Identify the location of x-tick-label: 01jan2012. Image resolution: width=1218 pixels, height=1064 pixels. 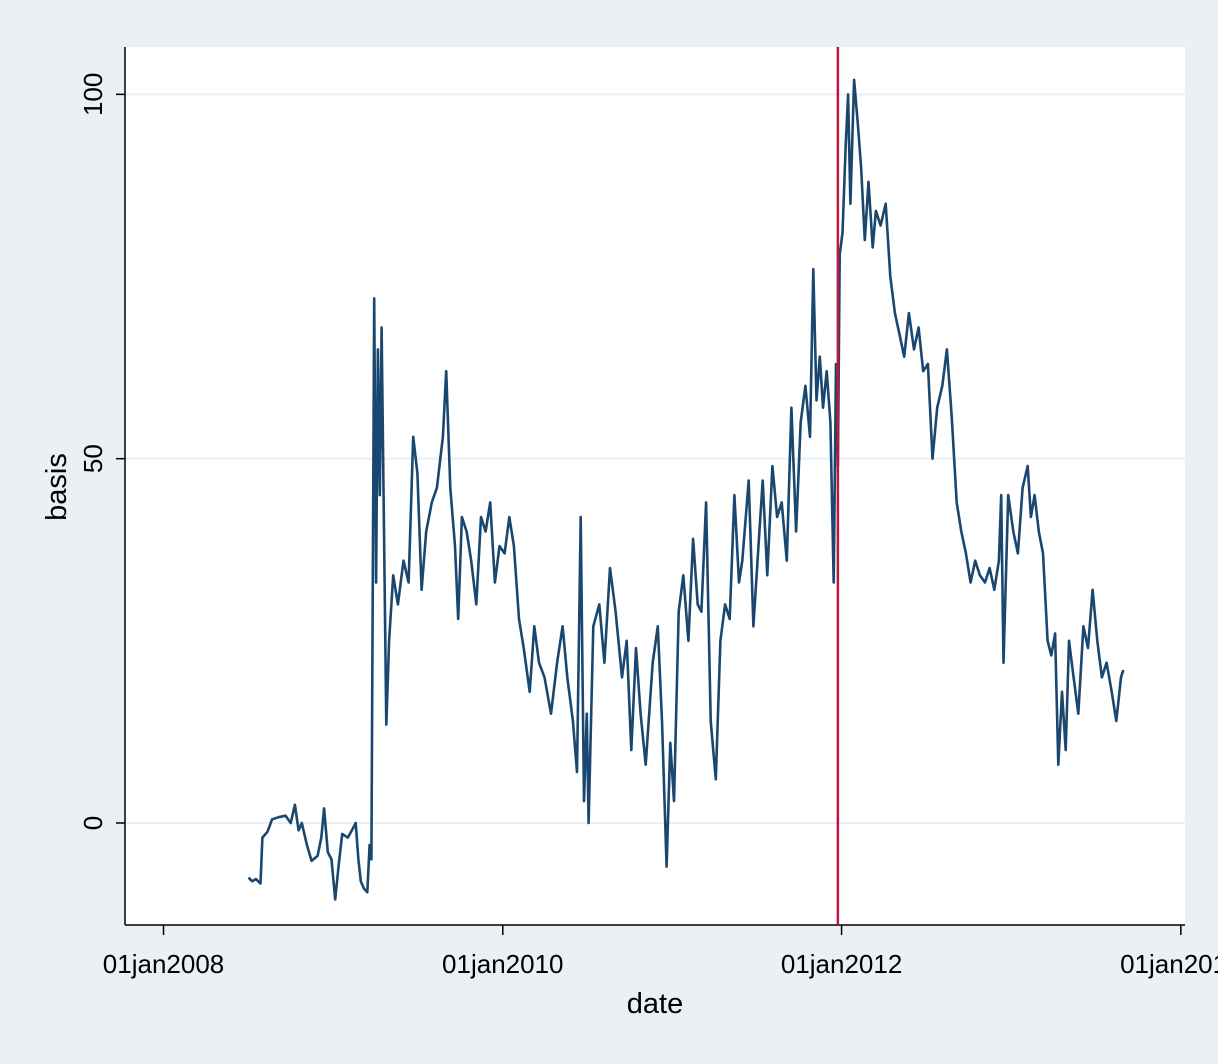
(841, 964).